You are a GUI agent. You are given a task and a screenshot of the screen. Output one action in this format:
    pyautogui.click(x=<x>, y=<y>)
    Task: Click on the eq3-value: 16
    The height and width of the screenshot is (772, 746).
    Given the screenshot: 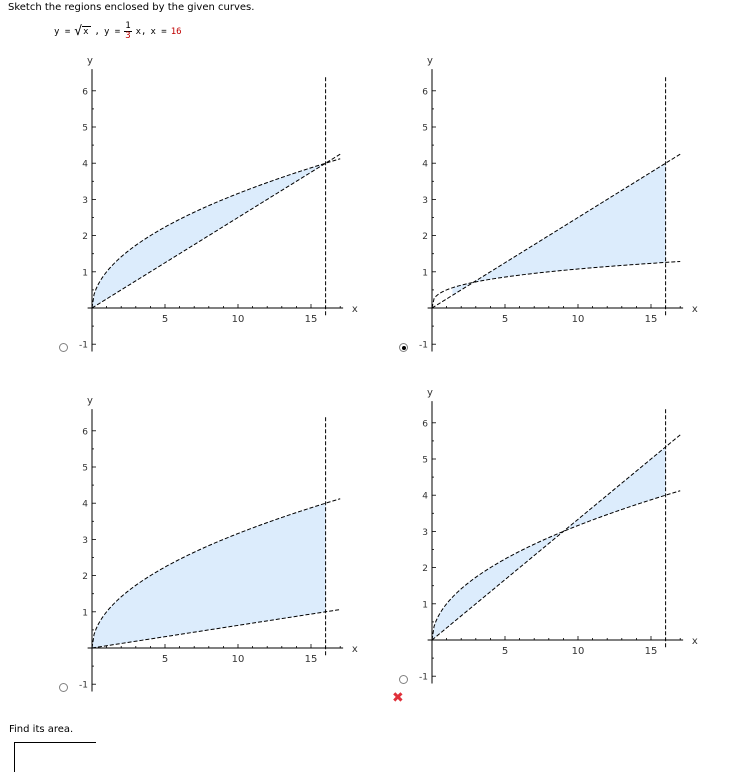 What is the action you would take?
    pyautogui.click(x=176, y=31)
    